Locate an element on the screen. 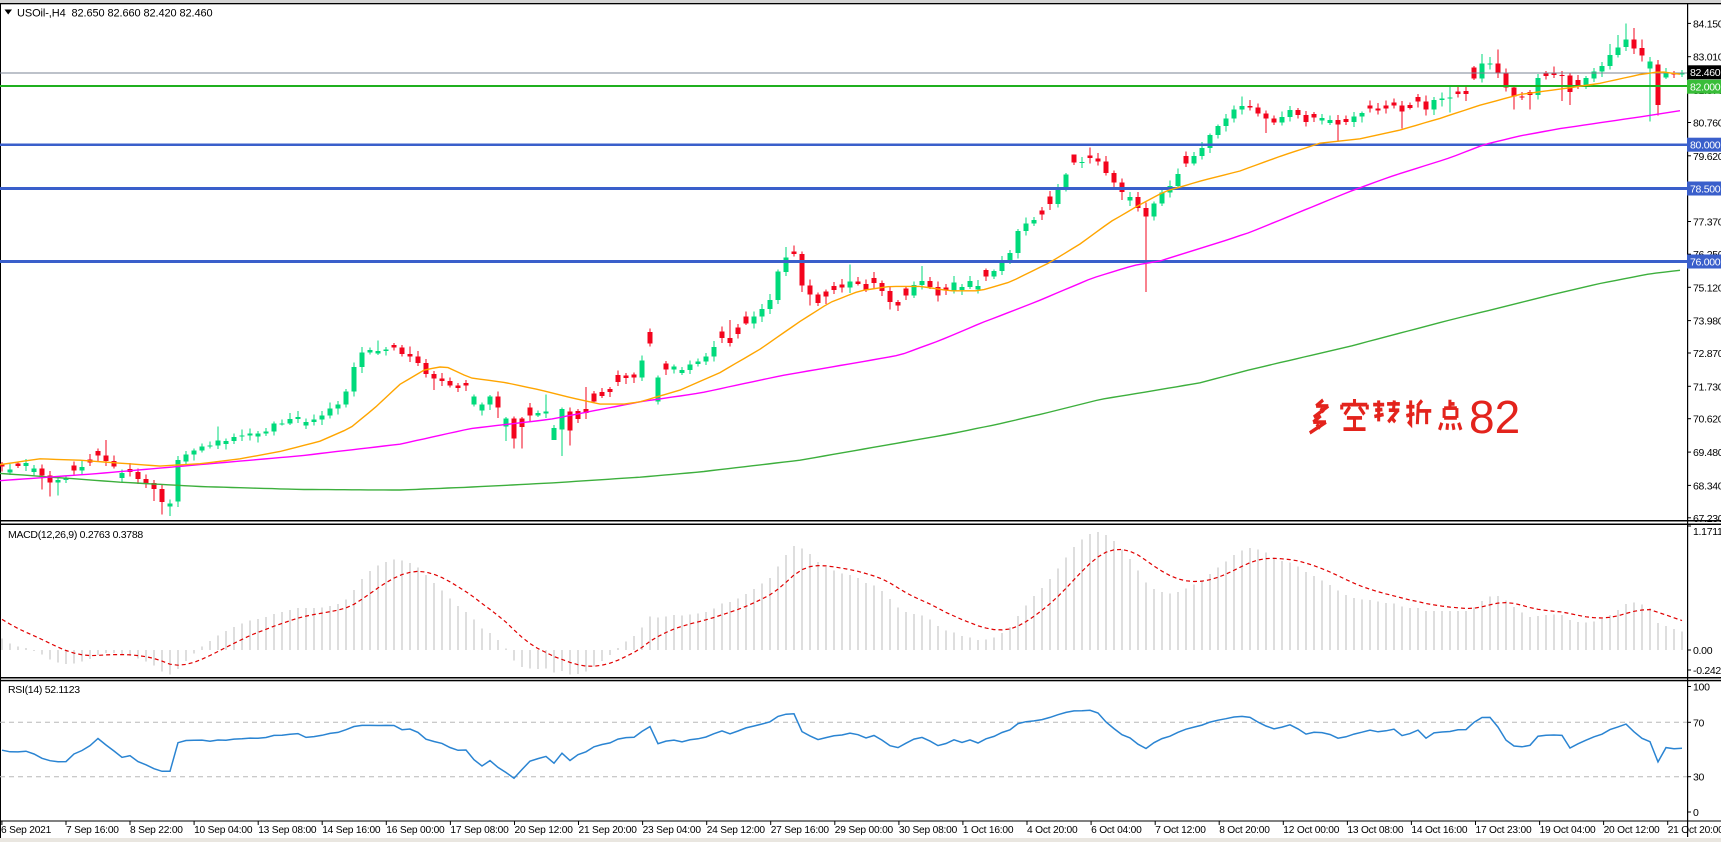  svg-text: 30 is located at coordinates (1699, 778).